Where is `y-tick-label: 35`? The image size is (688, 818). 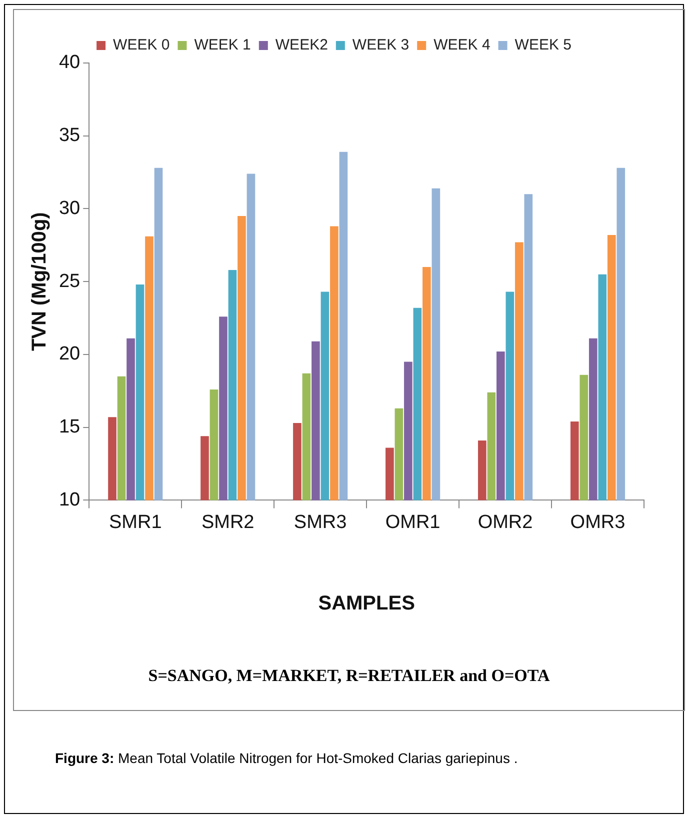
y-tick-label: 35 is located at coordinates (69, 135).